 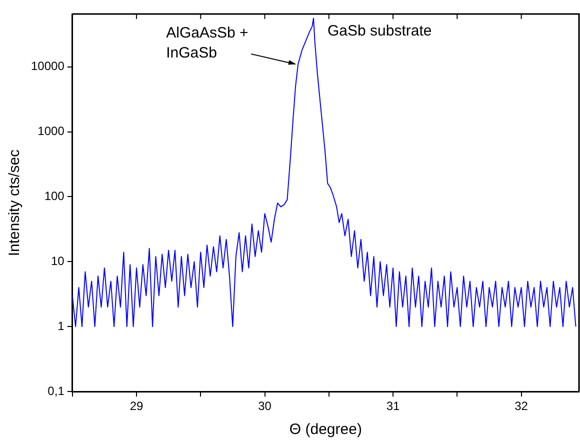 What do you see at coordinates (137, 406) in the screenshot?
I see `x-tick-label: 29` at bounding box center [137, 406].